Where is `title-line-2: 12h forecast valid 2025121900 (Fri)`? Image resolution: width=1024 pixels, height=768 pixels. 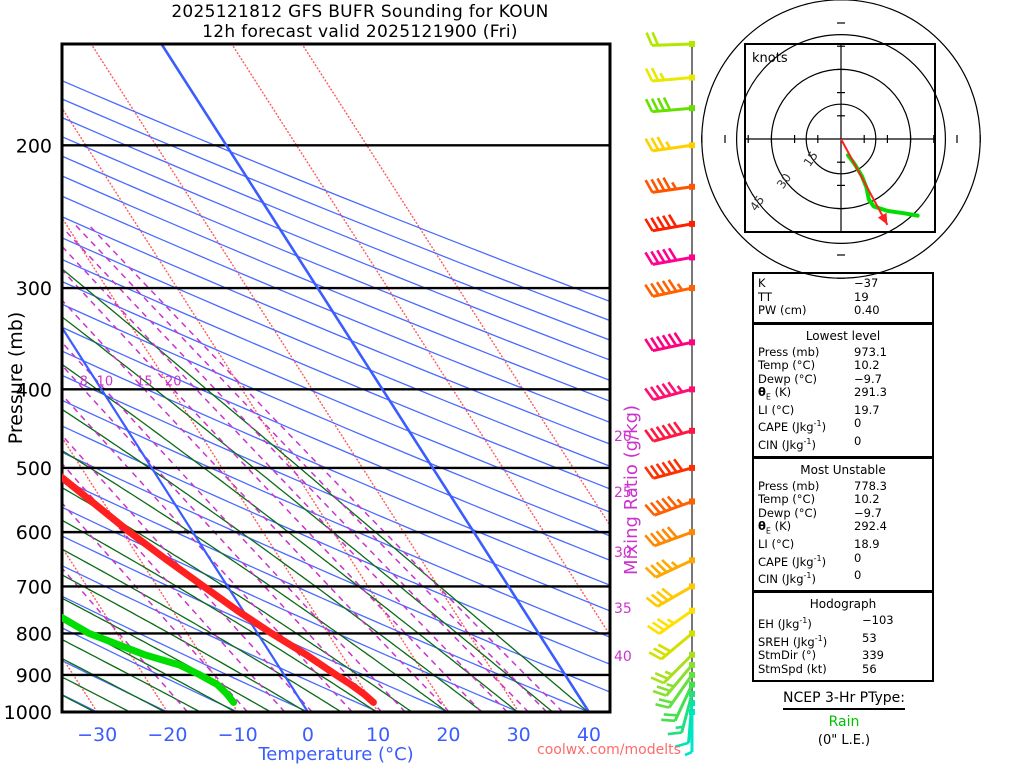 title-line-2: 12h forecast valid 2025121900 (Fri) is located at coordinates (360, 32).